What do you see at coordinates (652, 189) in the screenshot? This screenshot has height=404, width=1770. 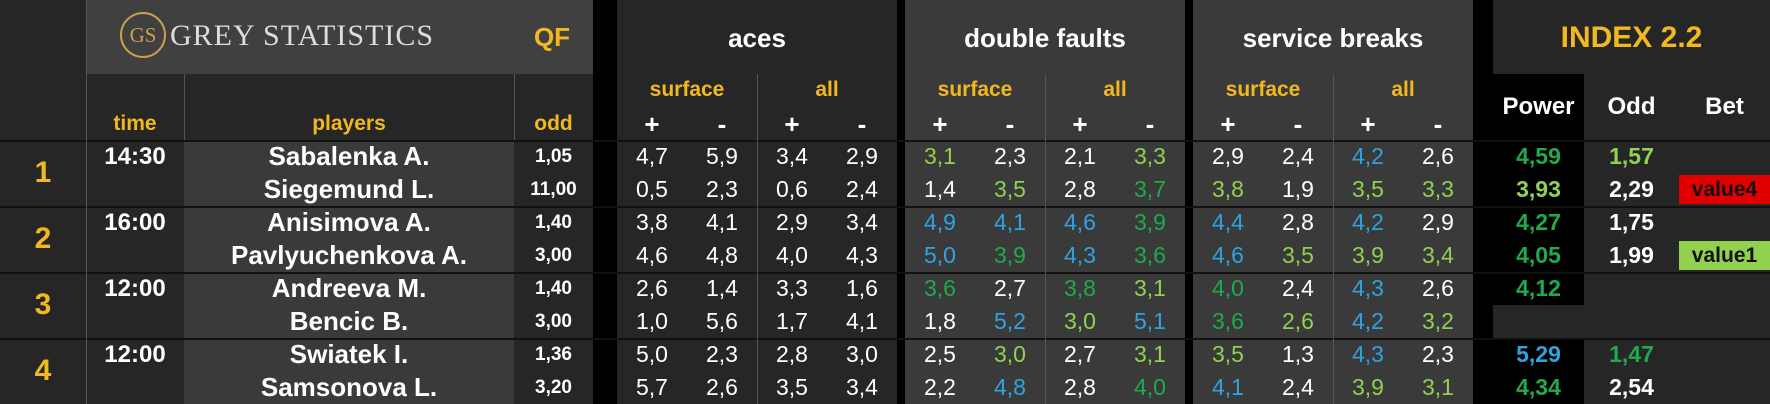 I see `stat-value: 0,5` at bounding box center [652, 189].